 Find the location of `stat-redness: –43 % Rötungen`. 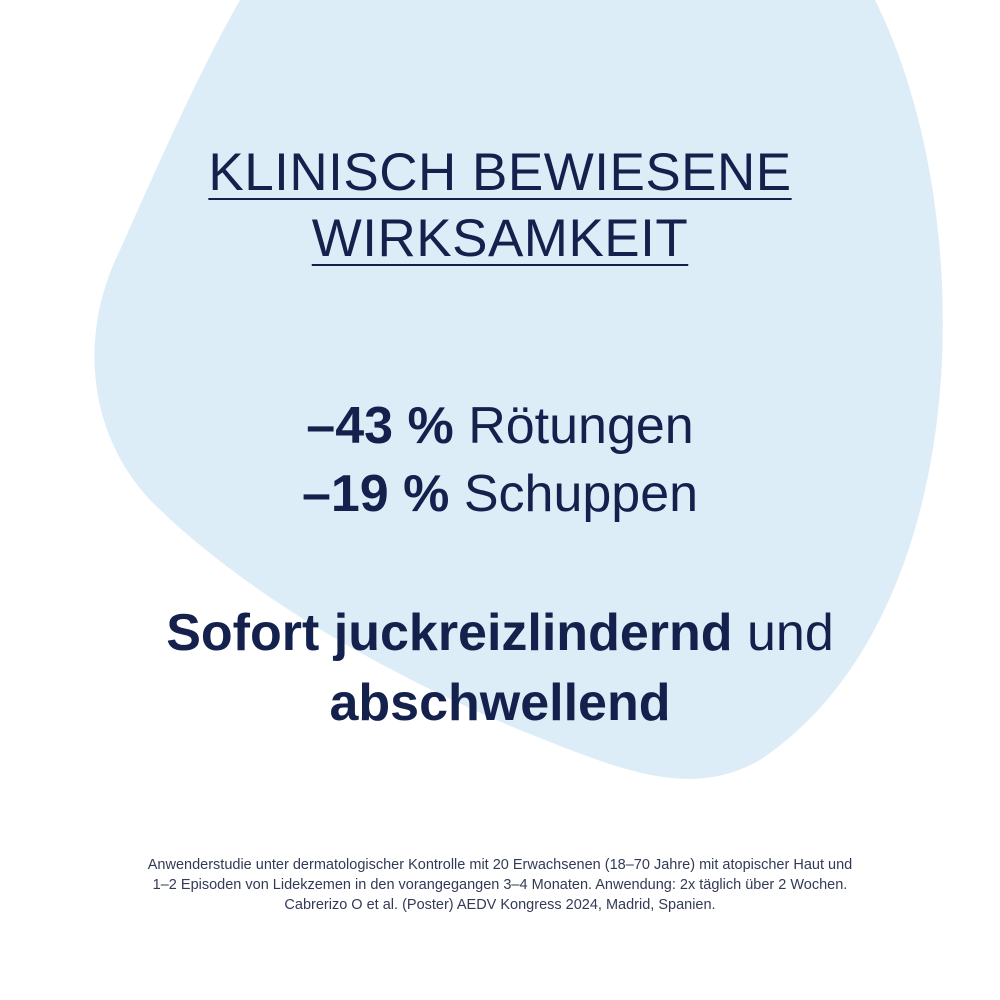

stat-redness: –43 % Rötungen is located at coordinates (500, 426).